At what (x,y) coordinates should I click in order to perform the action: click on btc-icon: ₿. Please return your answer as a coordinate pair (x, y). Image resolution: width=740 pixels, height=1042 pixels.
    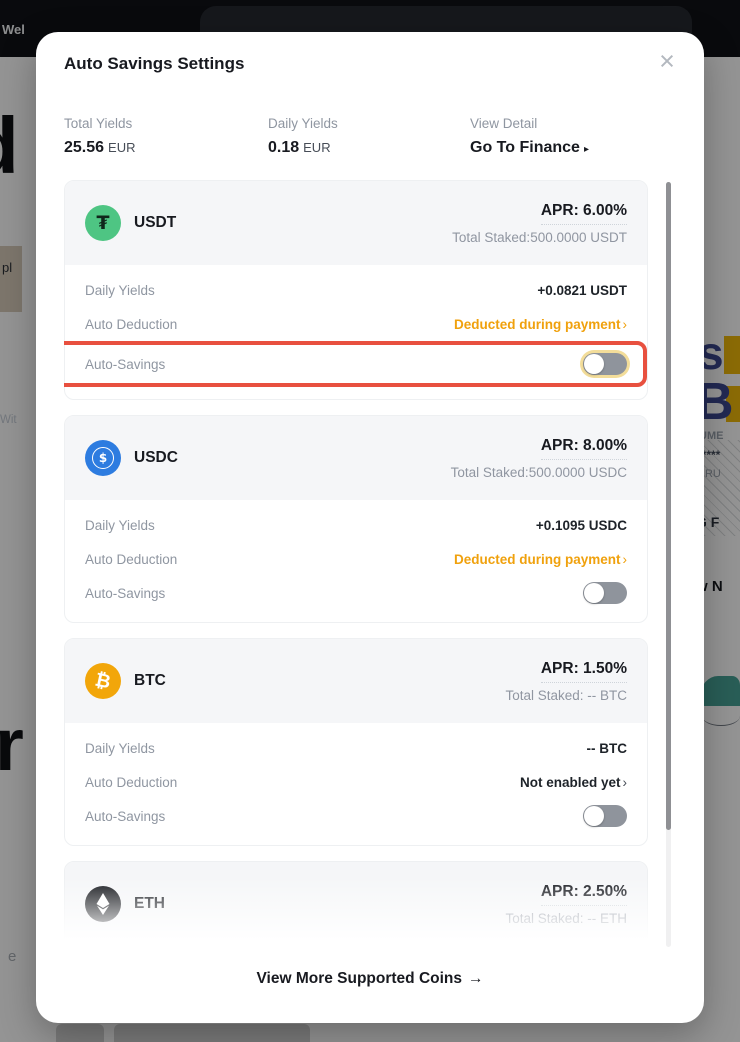
    Looking at the image, I should click on (103, 681).